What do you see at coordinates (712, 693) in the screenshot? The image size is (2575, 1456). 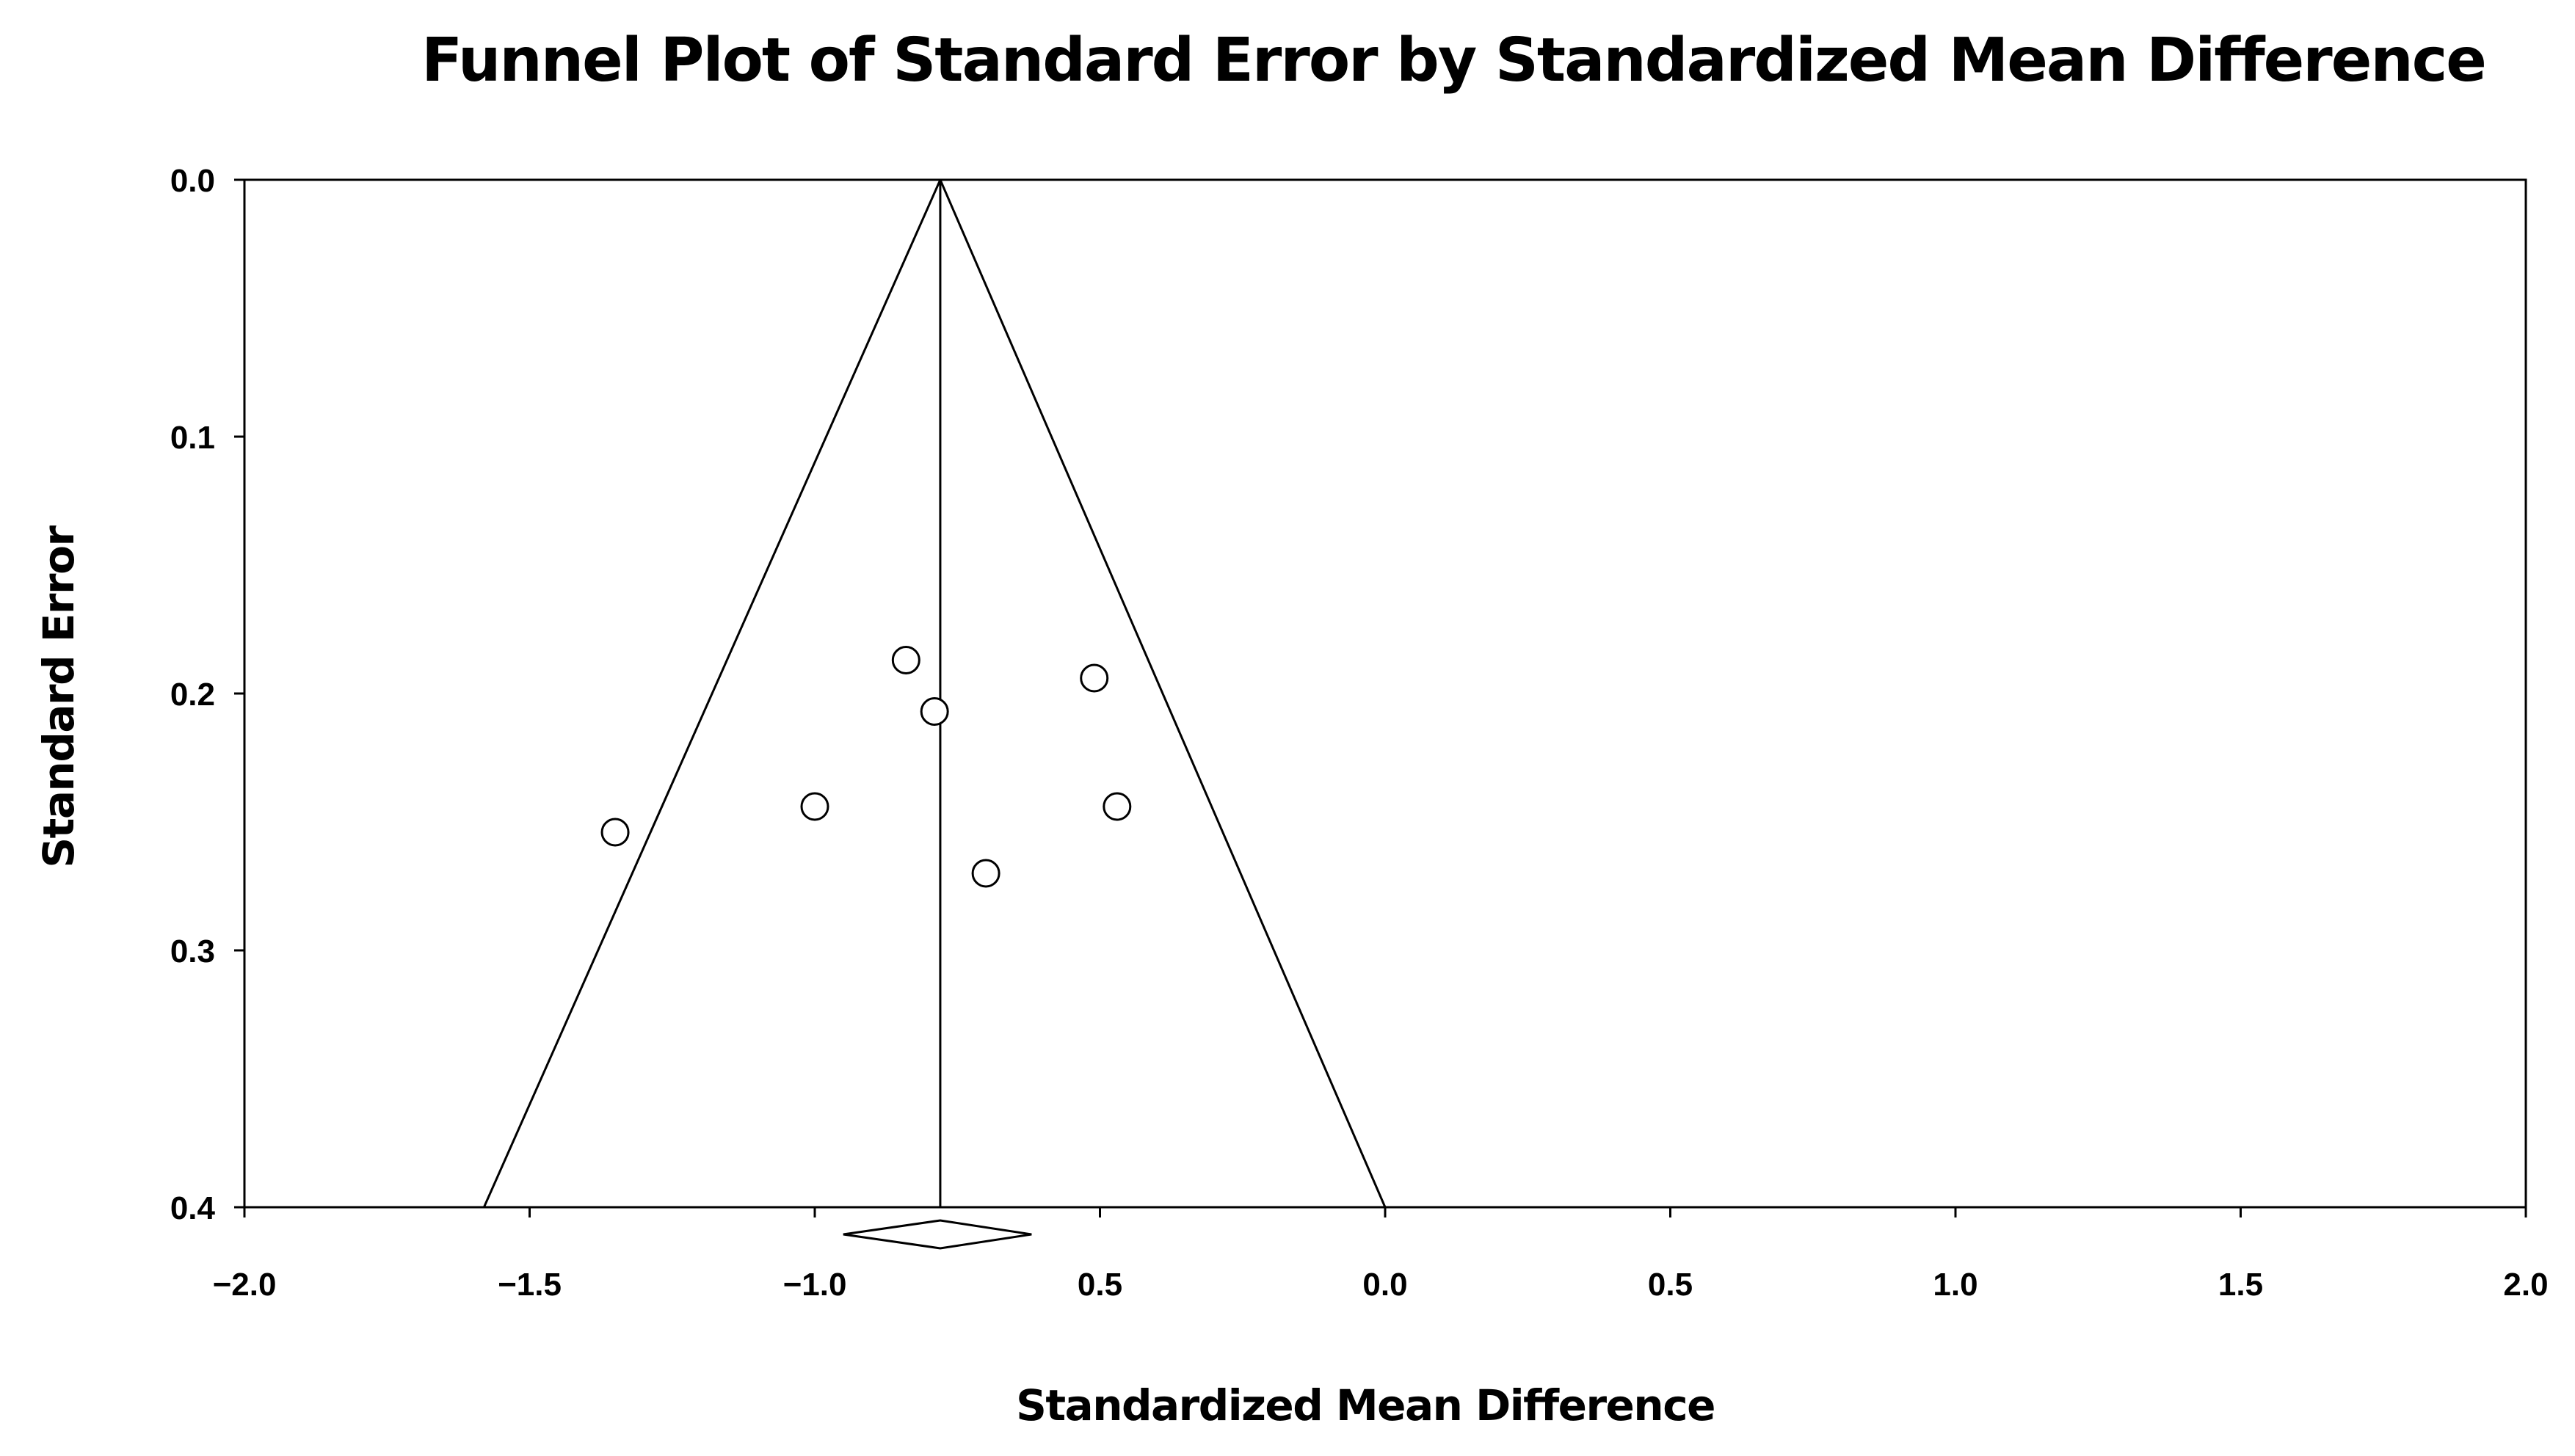 I see `funnel-left-line` at bounding box center [712, 693].